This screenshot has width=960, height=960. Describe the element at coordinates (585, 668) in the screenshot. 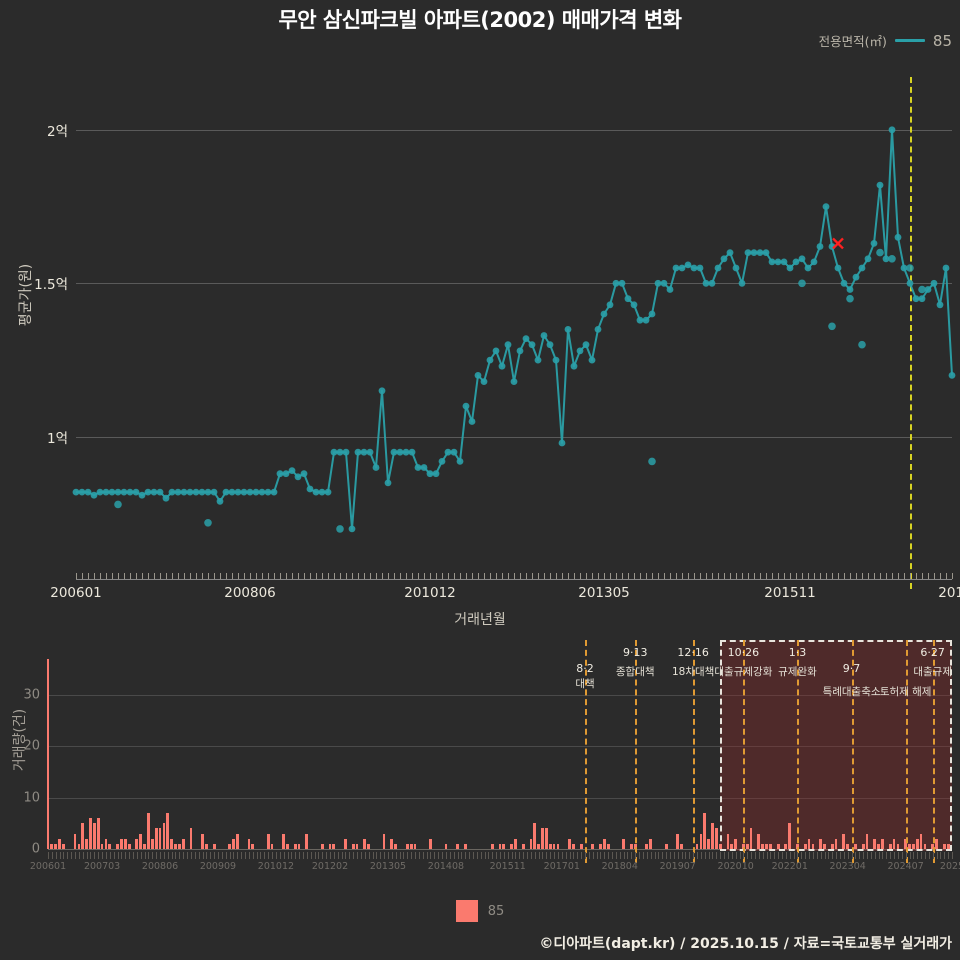

I see `policy-annotation-date: 8·2` at that location.